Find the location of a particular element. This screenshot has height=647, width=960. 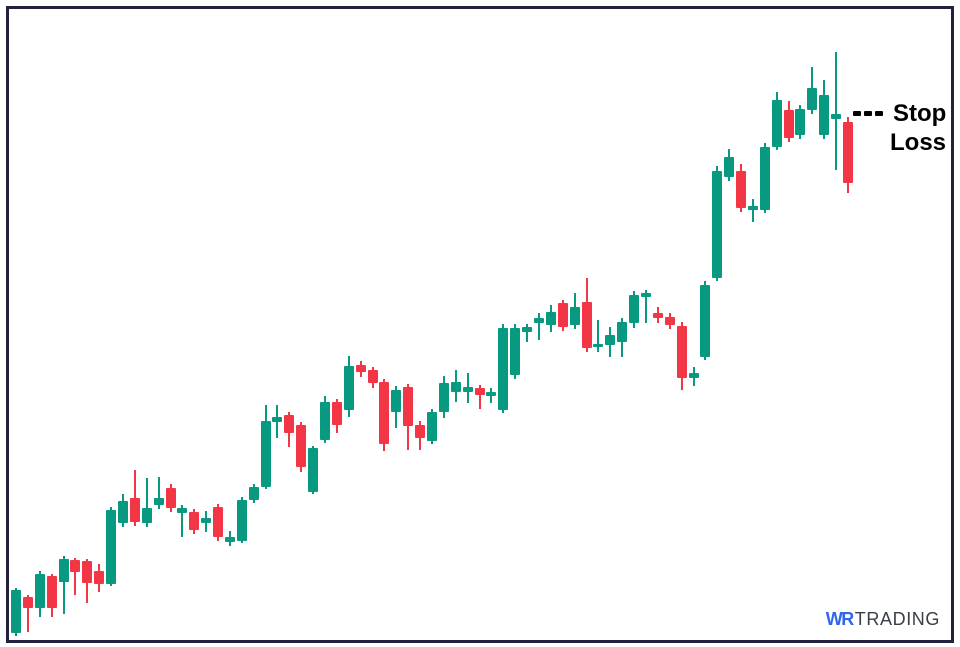

stop-loss-label-word2: Loss is located at coordinates (918, 142).